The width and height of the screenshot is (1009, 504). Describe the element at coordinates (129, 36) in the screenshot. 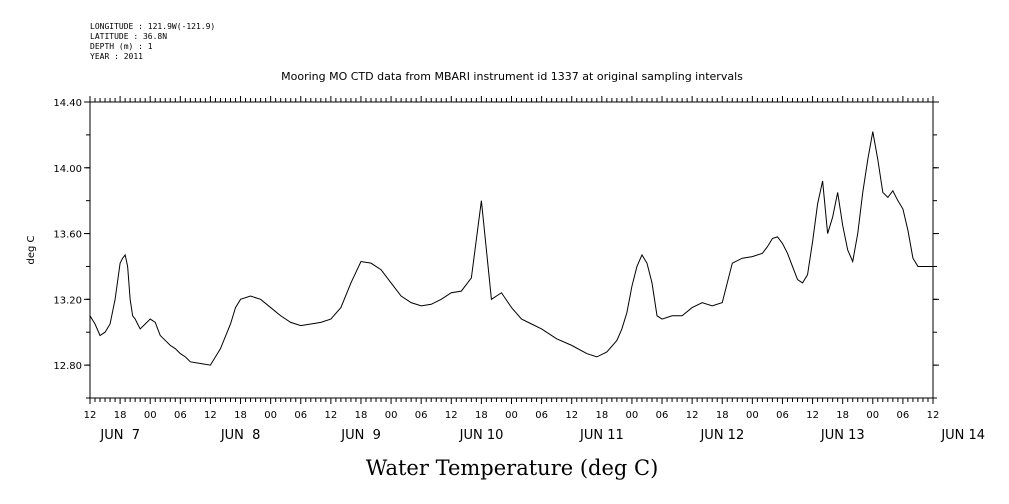

I see `latitude-label: LATITUDE : 36.8N` at that location.